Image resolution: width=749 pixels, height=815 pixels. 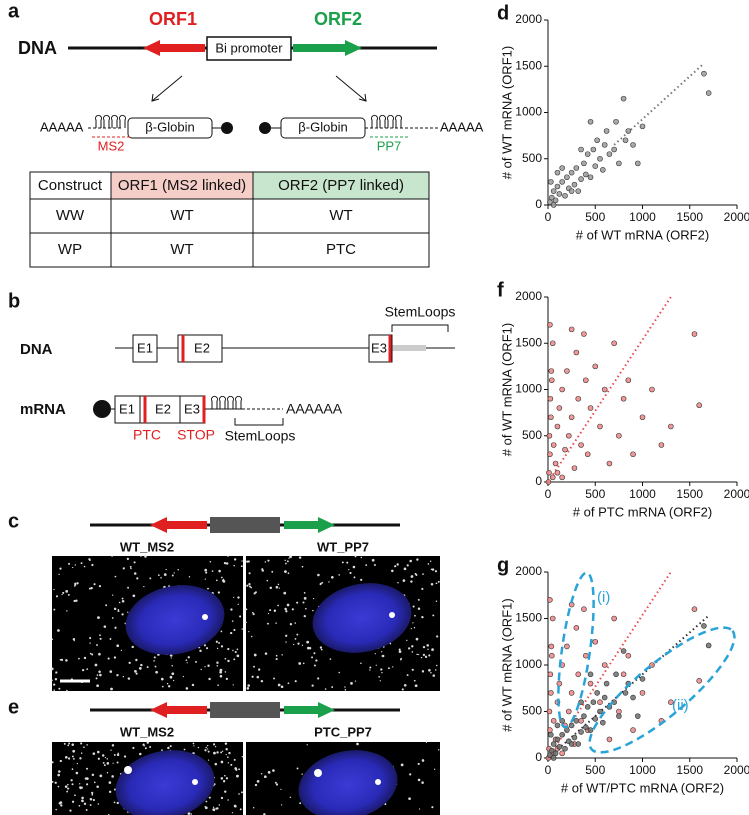 What do you see at coordinates (538, 757) in the screenshot?
I see `y-tick-label: 0` at bounding box center [538, 757].